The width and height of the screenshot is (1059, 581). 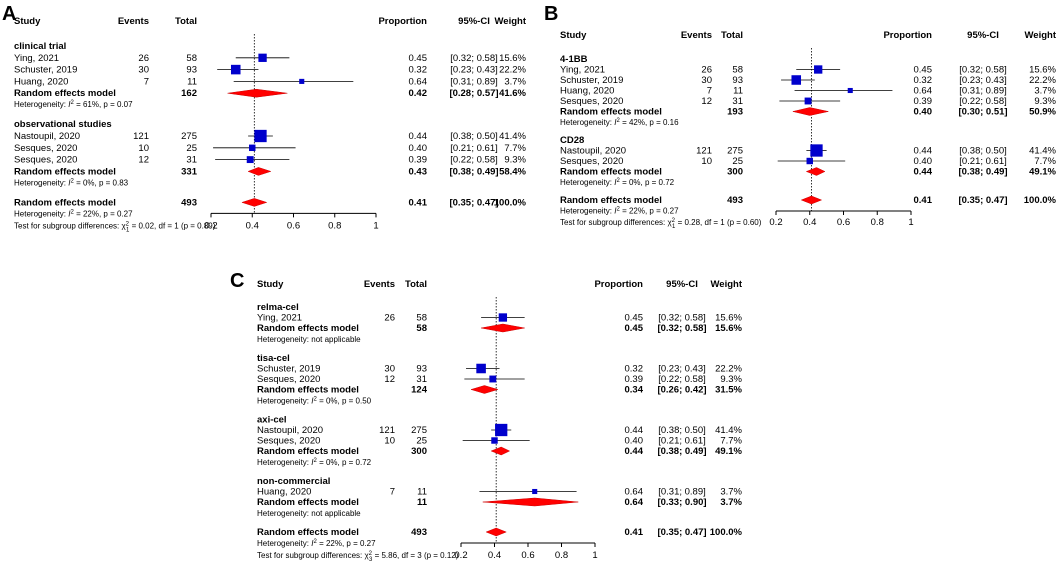 What do you see at coordinates (728, 390) in the screenshot?
I see `pooled-weight: 31.5%` at bounding box center [728, 390].